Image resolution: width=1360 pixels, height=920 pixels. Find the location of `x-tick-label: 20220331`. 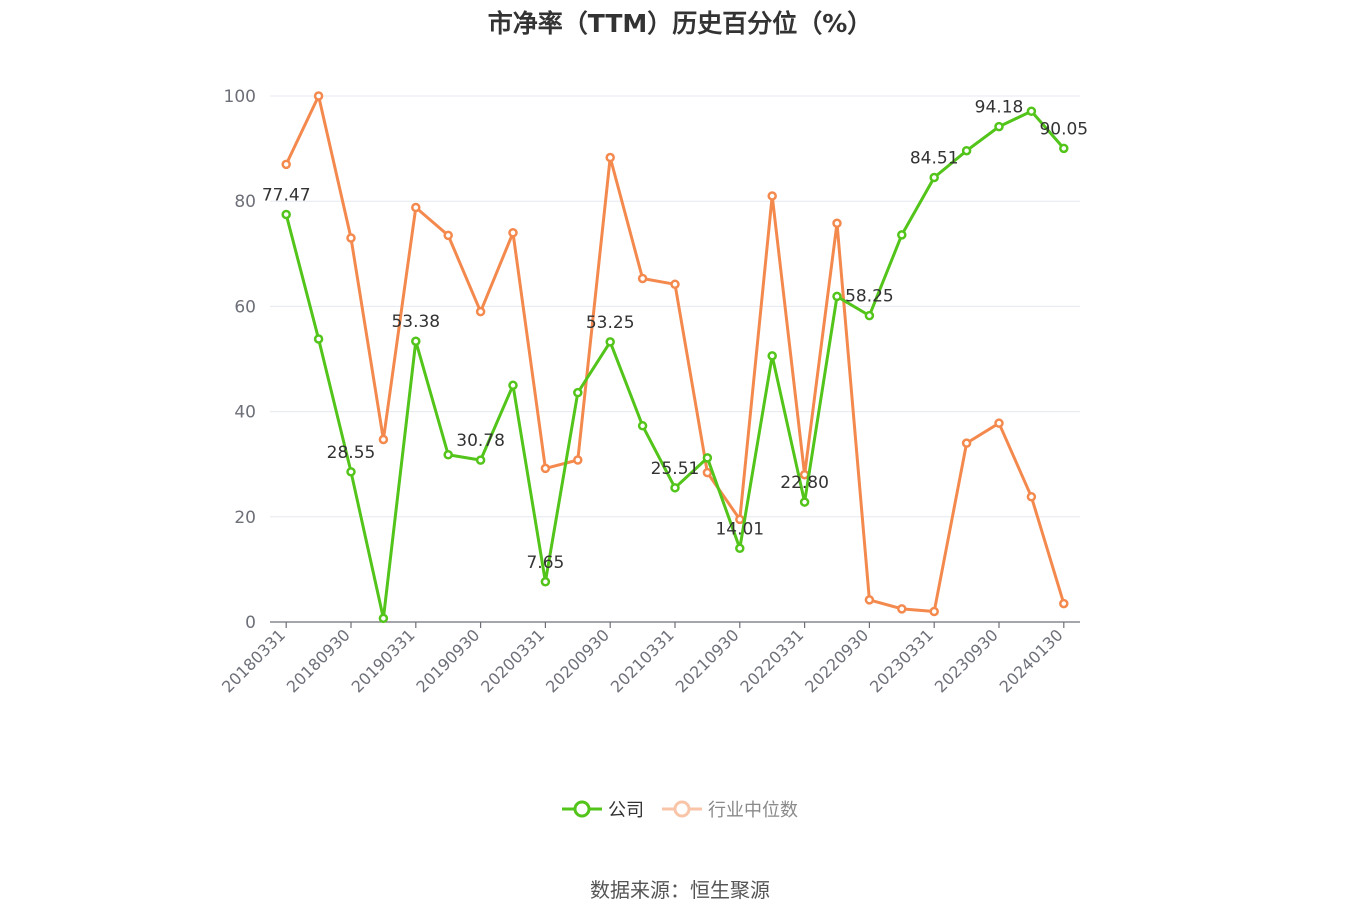

x-tick-label: 20220331 is located at coordinates (771, 660).